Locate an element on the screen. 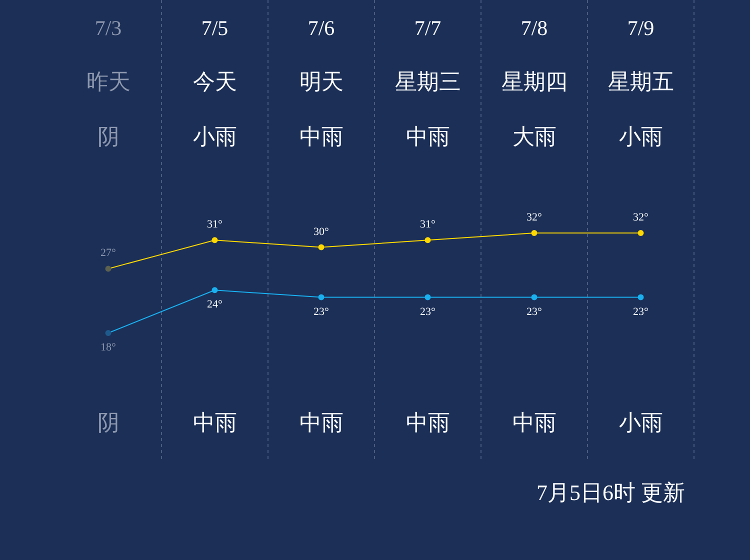 The height and width of the screenshot is (560, 750). text: 今天 is located at coordinates (214, 81).